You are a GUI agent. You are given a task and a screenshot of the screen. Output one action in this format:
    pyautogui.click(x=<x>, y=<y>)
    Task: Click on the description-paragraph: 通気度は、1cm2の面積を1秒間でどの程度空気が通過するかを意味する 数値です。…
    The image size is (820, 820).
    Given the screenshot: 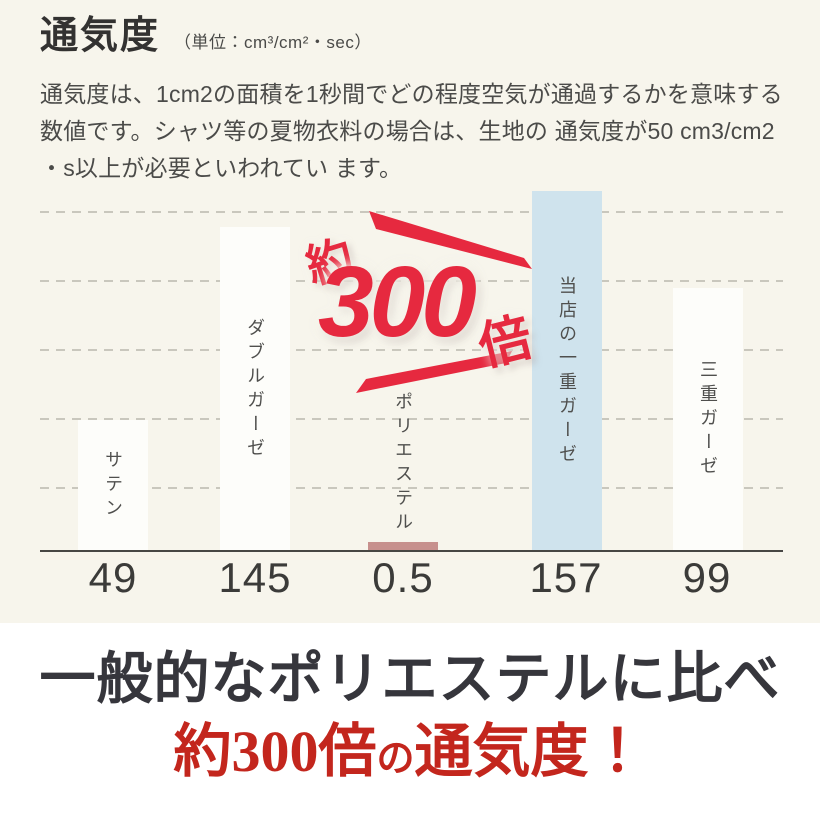 What is the action you would take?
    pyautogui.click(x=415, y=131)
    